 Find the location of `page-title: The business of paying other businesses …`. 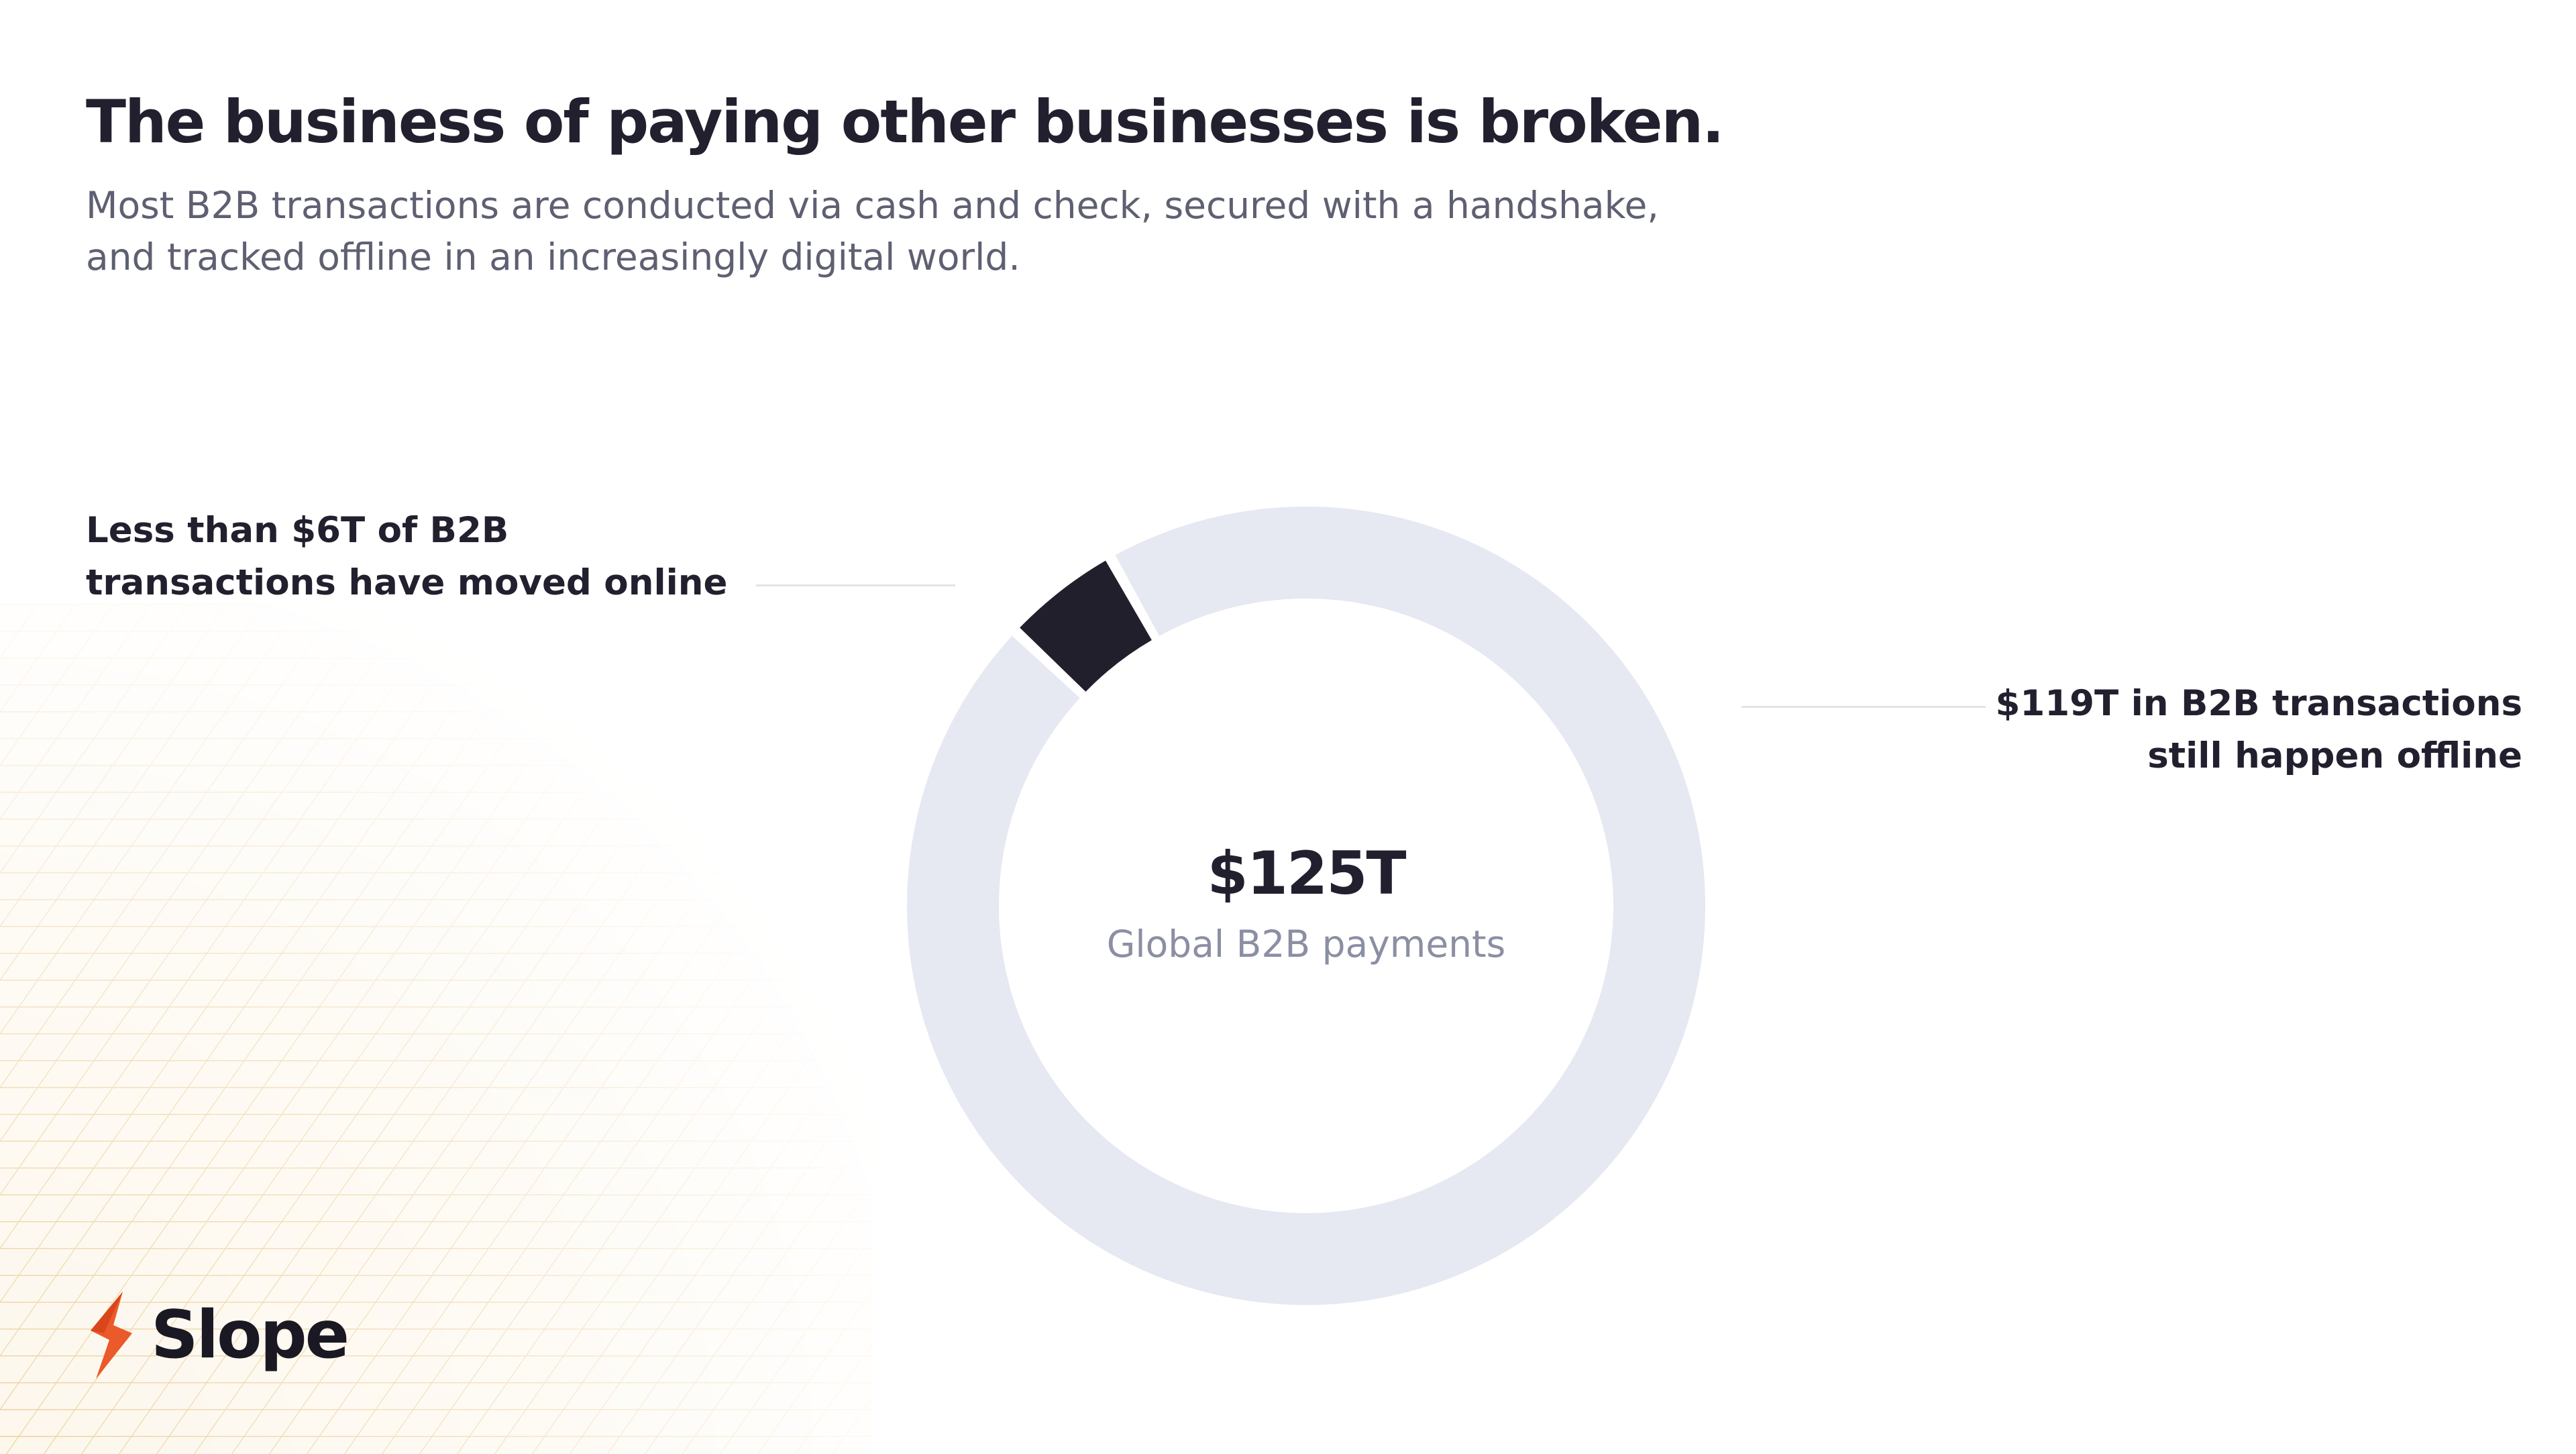

page-title: The business of paying other businesses … is located at coordinates (905, 122).